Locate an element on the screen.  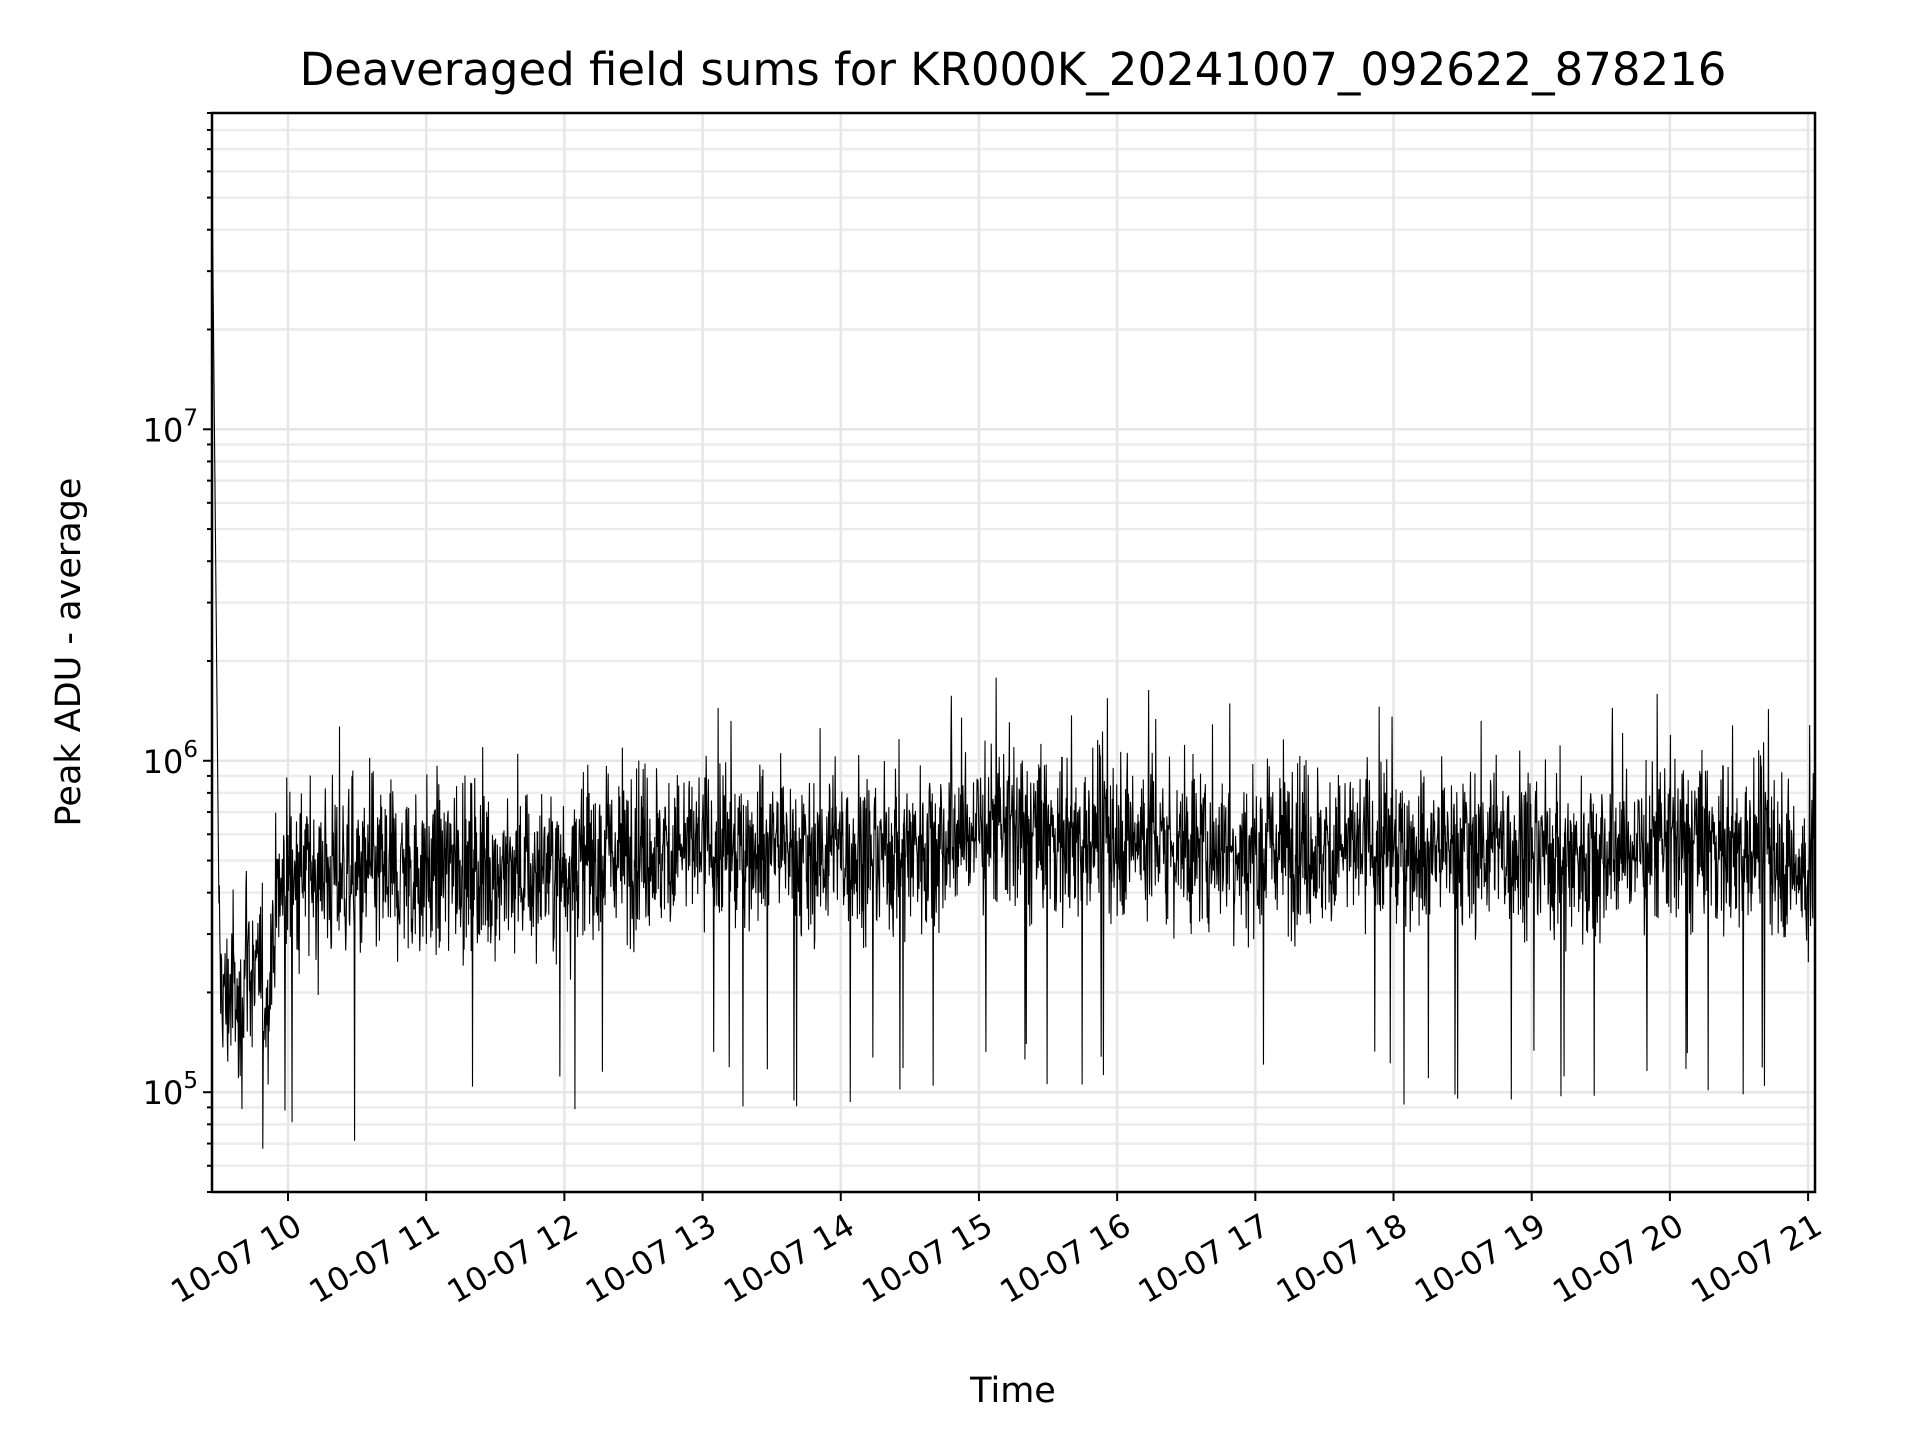
x-tick-label: 10-07 11 is located at coordinates (375, 1258).